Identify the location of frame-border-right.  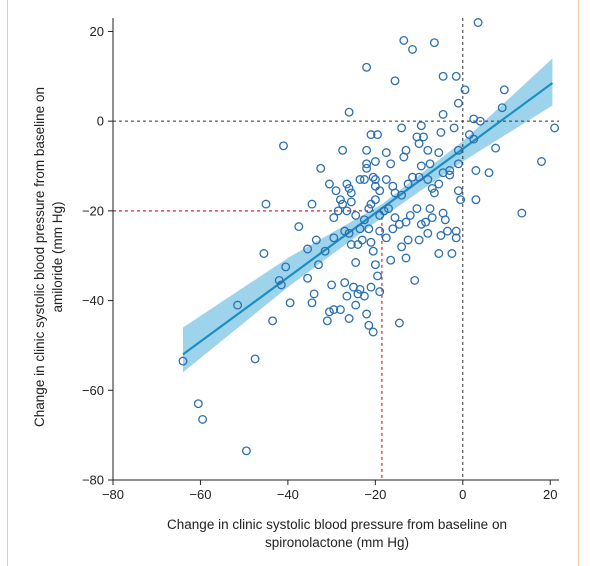
(578, 283).